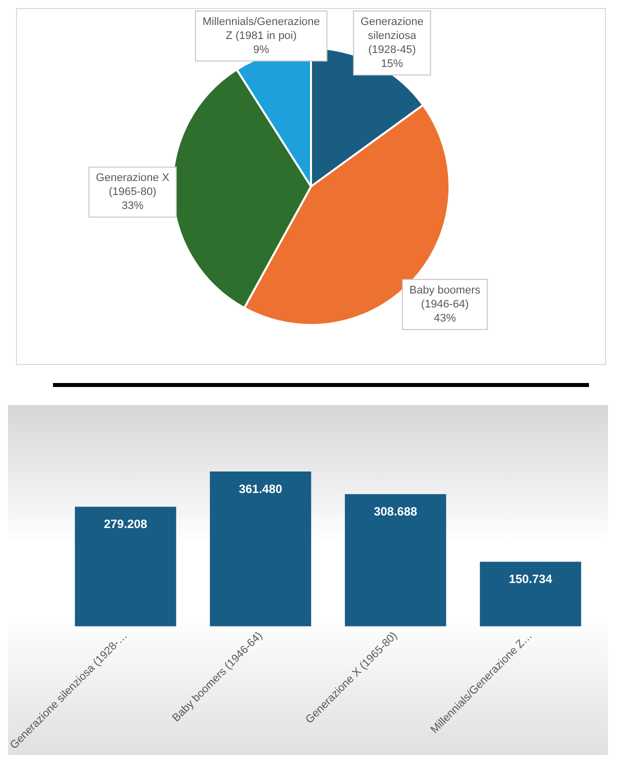 The width and height of the screenshot is (617, 763). I want to click on data-label: 308.688, so click(396, 511).